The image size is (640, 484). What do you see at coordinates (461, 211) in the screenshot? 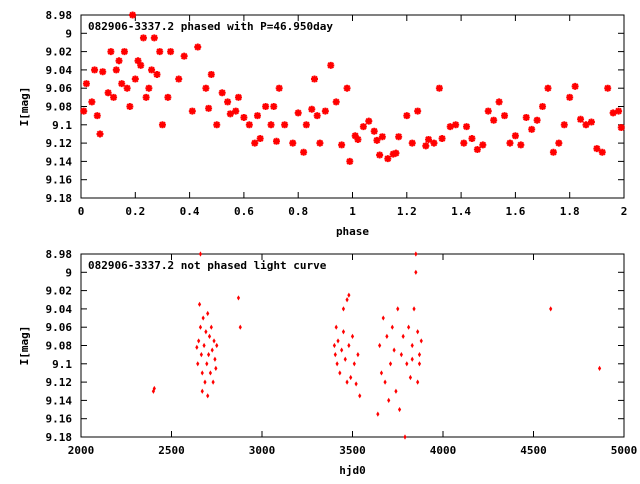
I see `x-tick-label: 1.4` at bounding box center [461, 211].